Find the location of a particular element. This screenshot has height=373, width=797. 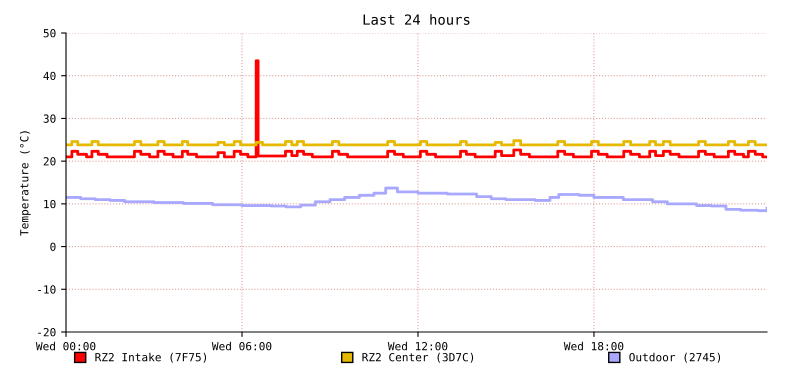

x-tick-label: Wed 06:00 is located at coordinates (242, 346).